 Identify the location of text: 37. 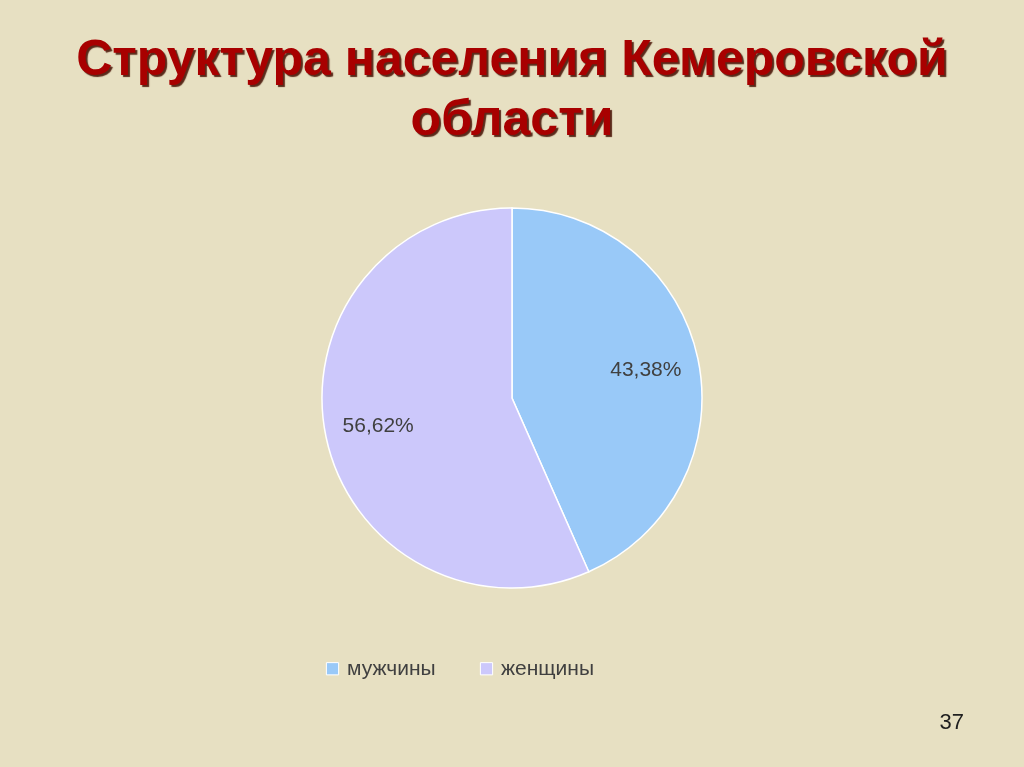
(951, 722).